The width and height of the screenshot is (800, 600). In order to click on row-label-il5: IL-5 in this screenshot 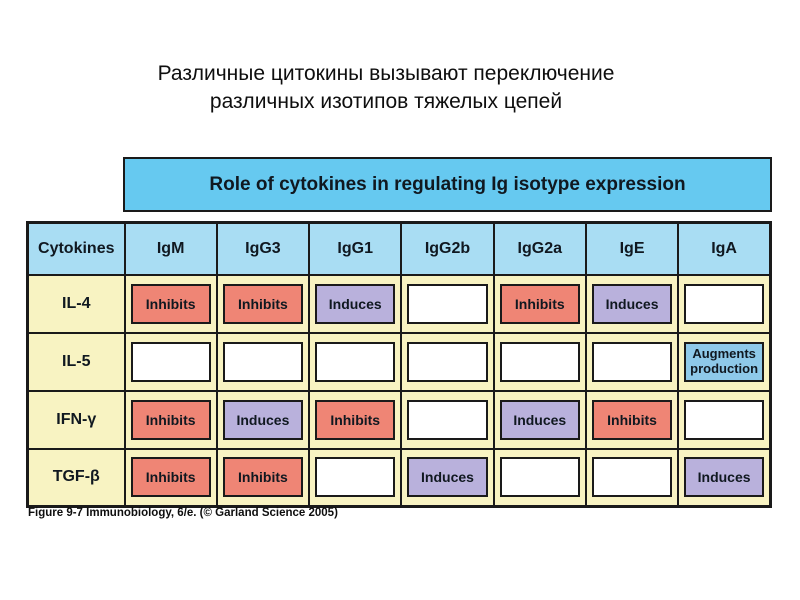, I will do `click(76, 361)`.